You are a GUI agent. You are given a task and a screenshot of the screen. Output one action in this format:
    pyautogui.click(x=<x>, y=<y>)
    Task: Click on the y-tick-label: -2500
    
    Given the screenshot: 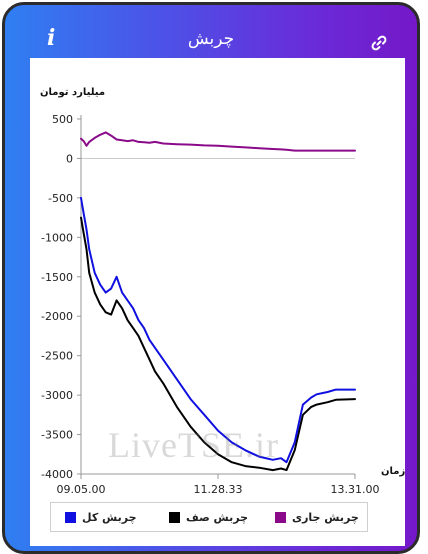 What is the action you would take?
    pyautogui.click(x=57, y=356)
    